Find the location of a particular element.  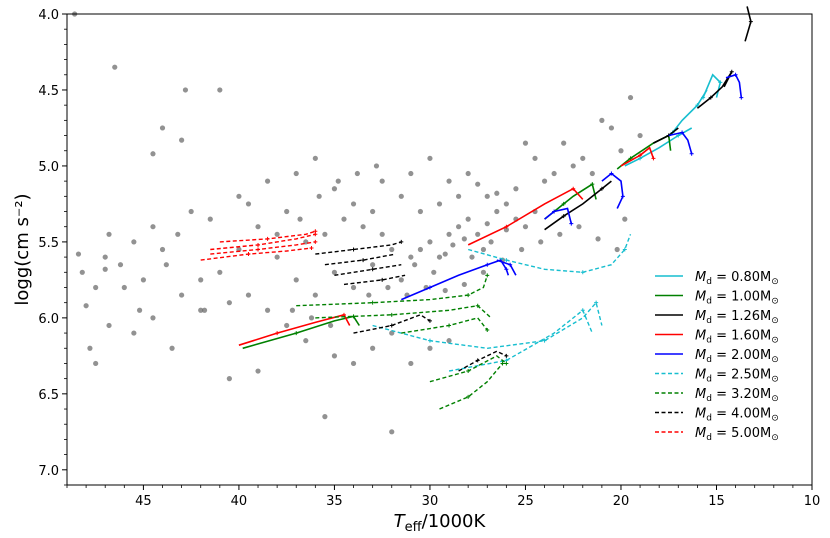

legend-label: Md = 5.00M⊙ is located at coordinates (737, 434).